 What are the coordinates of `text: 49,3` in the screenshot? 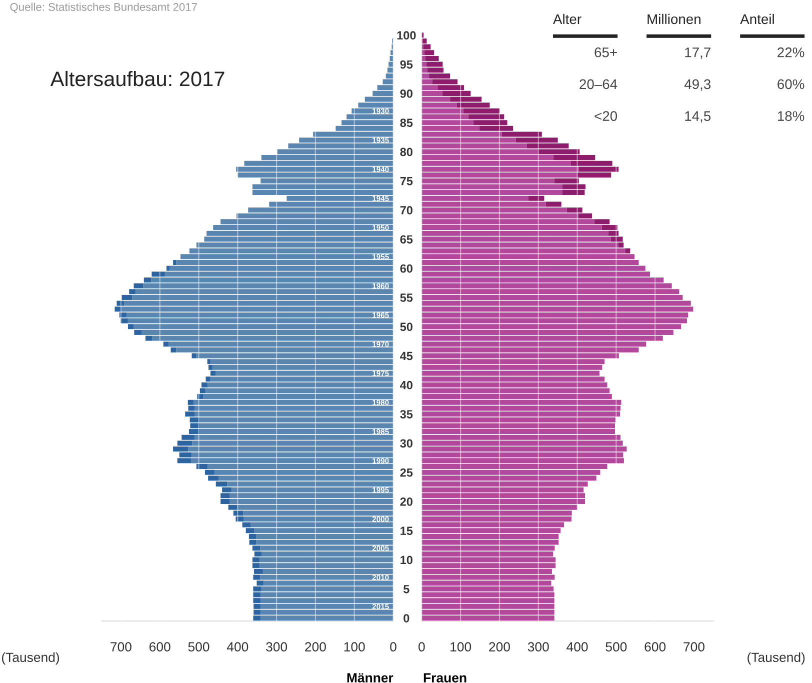 It's located at (697, 85).